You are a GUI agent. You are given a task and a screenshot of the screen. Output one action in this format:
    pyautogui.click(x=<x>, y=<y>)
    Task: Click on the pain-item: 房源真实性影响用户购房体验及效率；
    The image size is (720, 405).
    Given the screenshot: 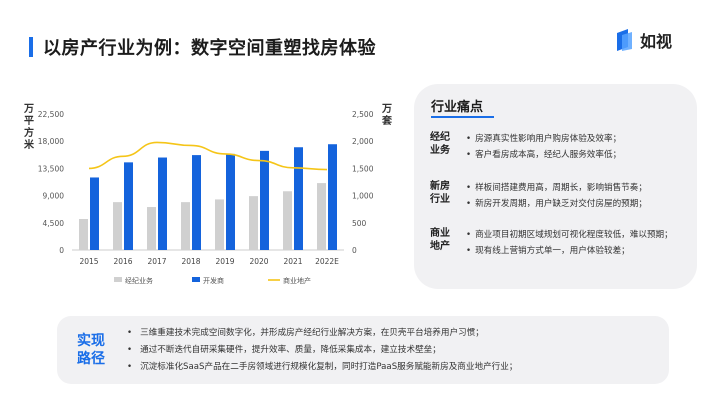 What is the action you would take?
    pyautogui.click(x=579, y=139)
    